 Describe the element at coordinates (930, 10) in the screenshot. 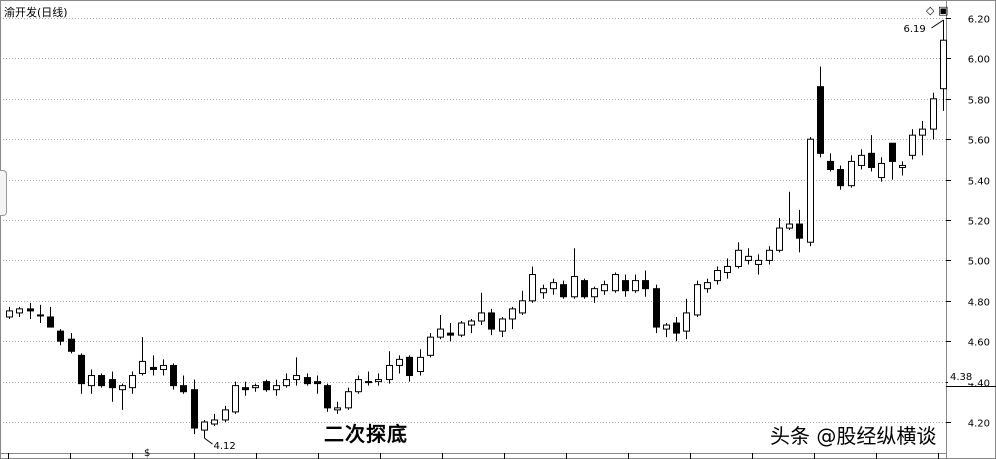

I see `diamond-icon: ◇` at that location.